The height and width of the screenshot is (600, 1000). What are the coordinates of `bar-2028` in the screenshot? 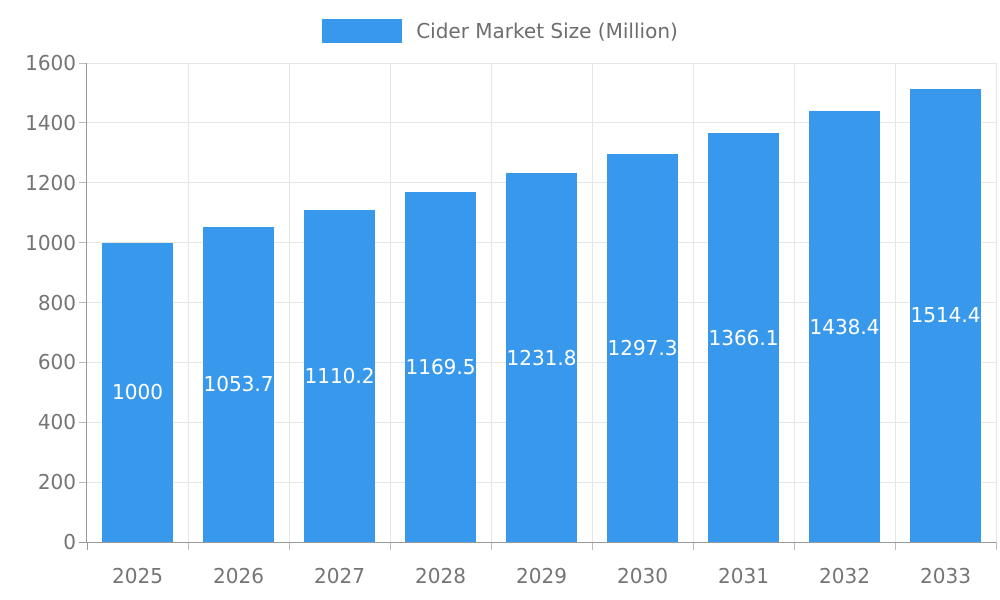 It's located at (440, 366).